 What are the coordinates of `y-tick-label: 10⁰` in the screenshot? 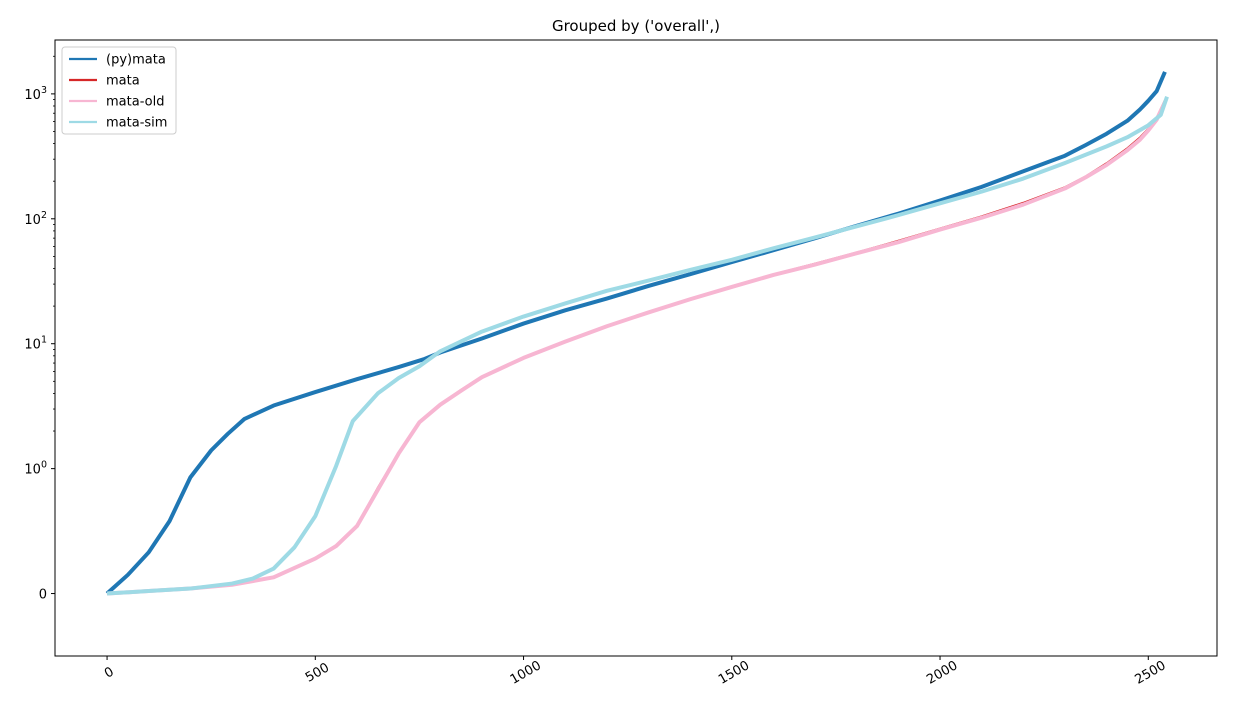 It's located at (35, 469).